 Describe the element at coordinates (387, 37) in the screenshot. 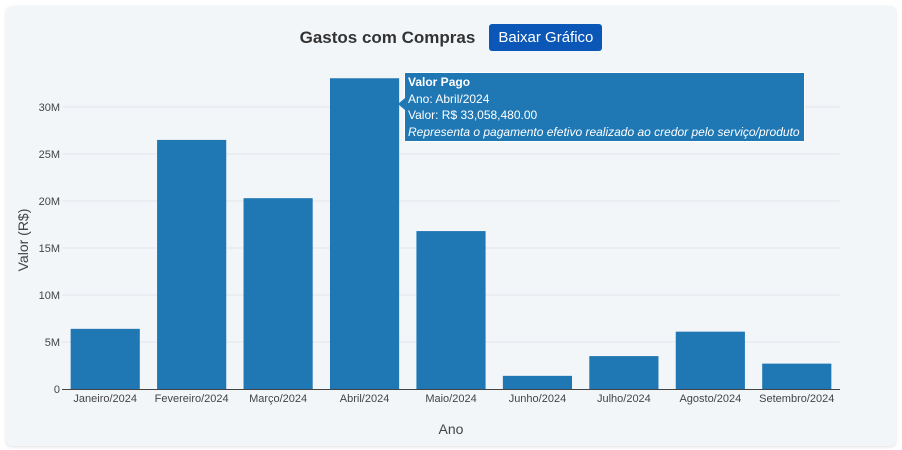

I see `chart-title: Gastos com Compras` at that location.